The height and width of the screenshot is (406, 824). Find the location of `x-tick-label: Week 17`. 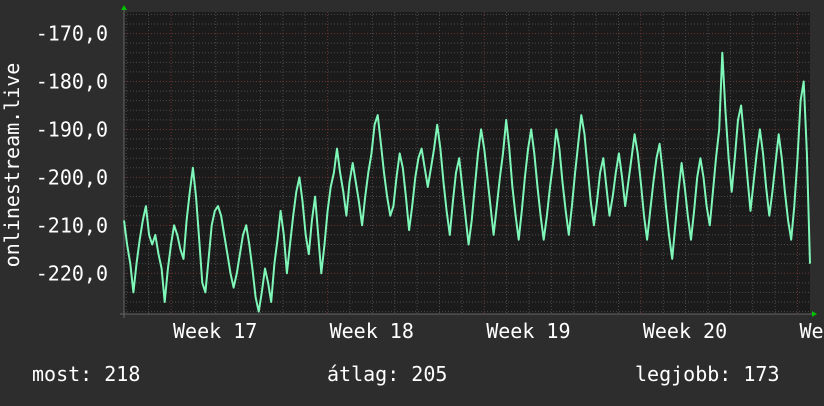

x-tick-label: Week 17 is located at coordinates (215, 331).